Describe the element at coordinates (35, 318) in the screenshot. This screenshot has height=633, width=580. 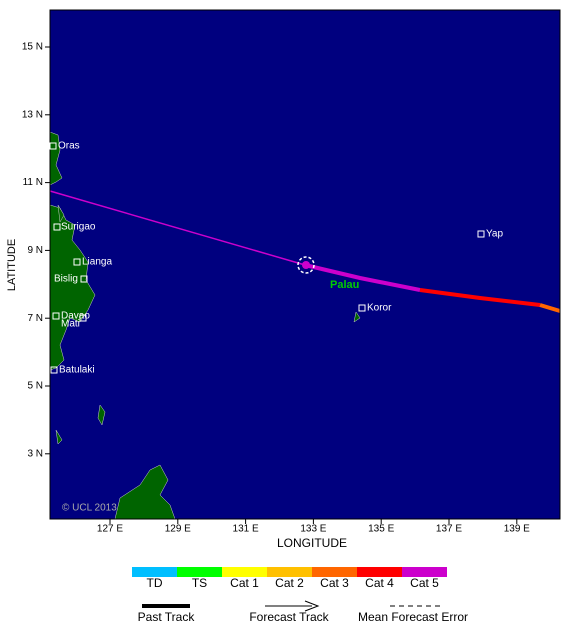
I see `y-tick-label: 7 N` at that location.